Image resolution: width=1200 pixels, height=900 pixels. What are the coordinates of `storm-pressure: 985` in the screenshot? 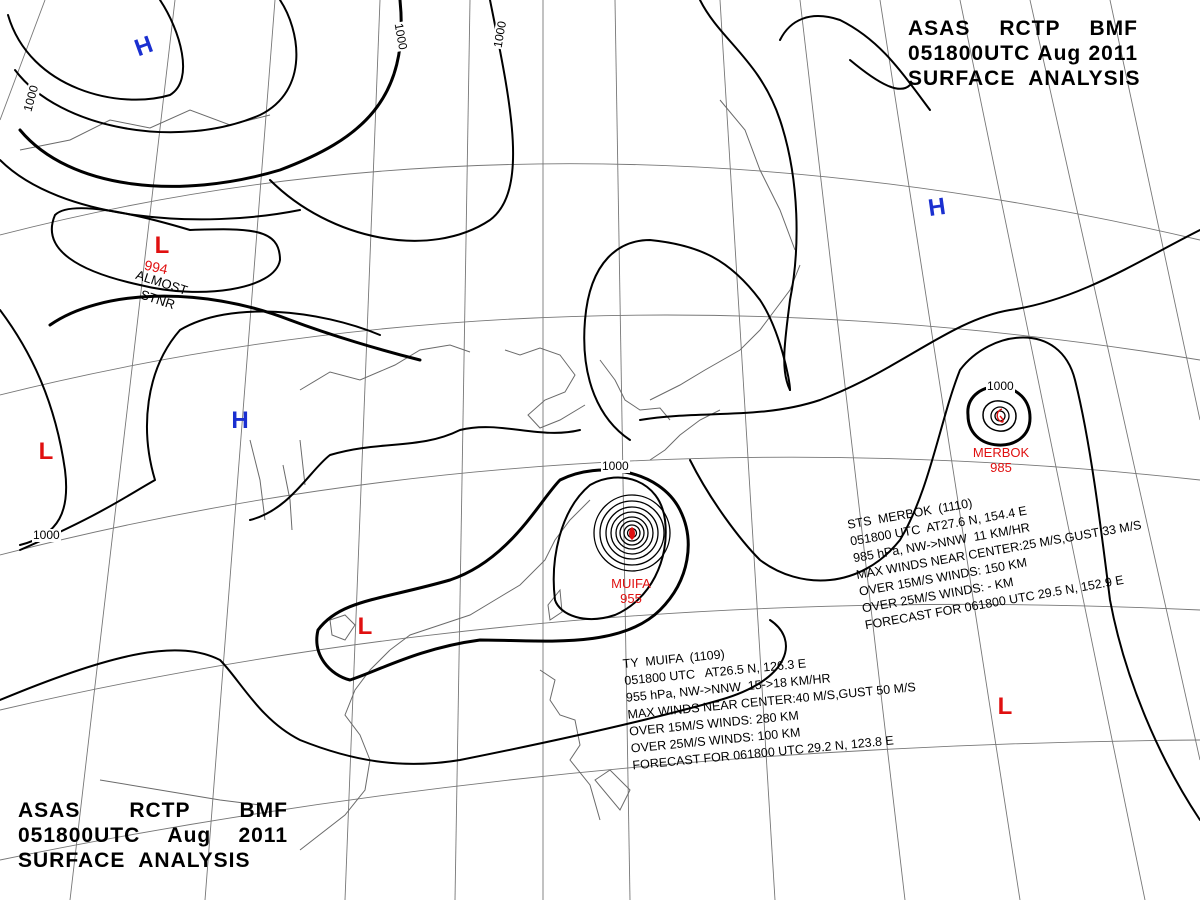 It's located at (1001, 467).